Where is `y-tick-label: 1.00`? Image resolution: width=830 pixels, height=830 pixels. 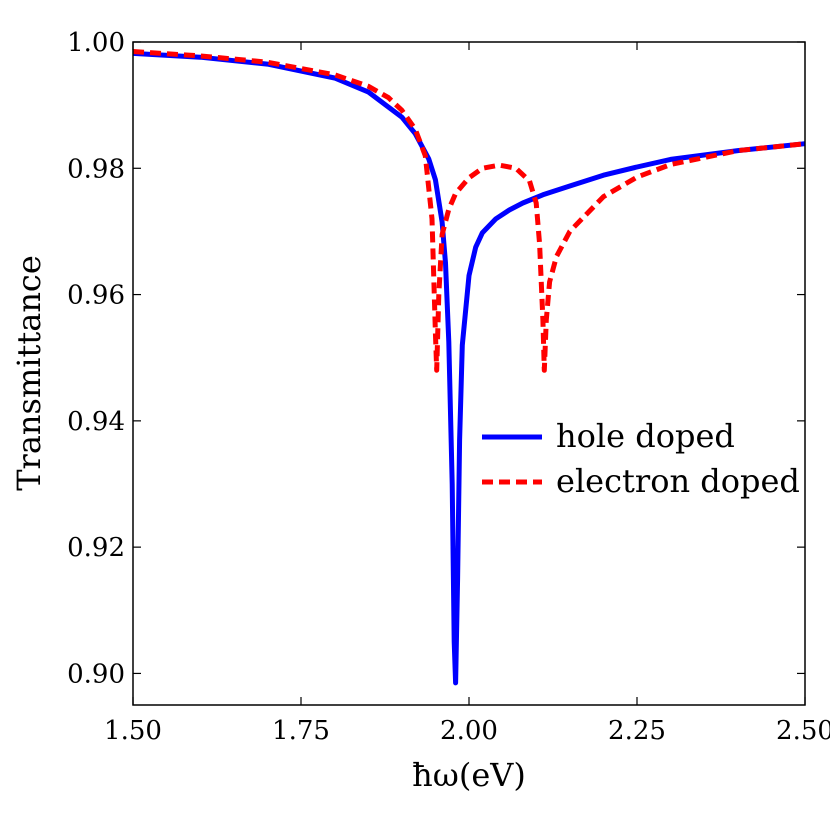 y-tick-label: 1.00 is located at coordinates (96, 43).